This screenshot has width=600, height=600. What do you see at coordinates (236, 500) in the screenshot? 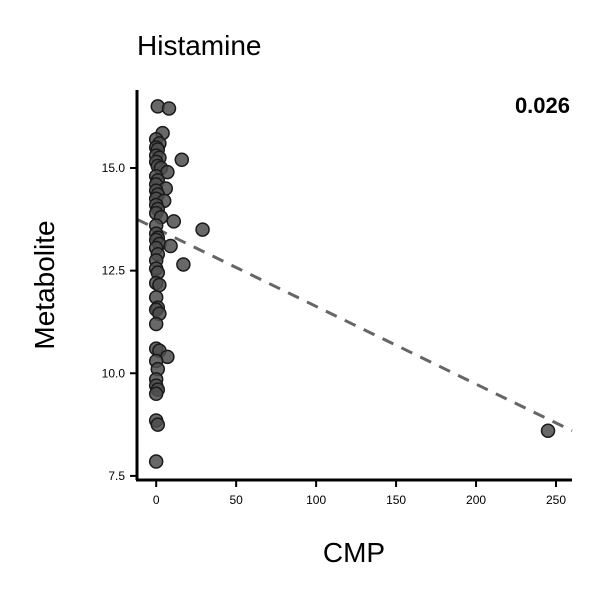
I see `x-tick-label: 50` at bounding box center [236, 500].